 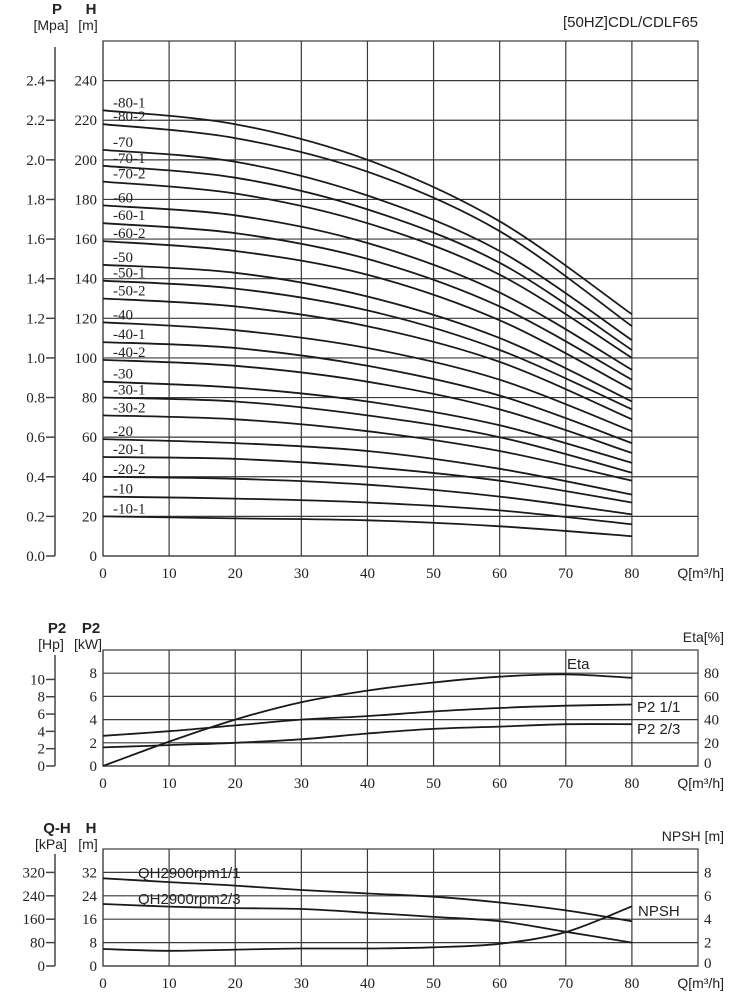 I want to click on y-tick-label: 40, so click(x=89, y=478).